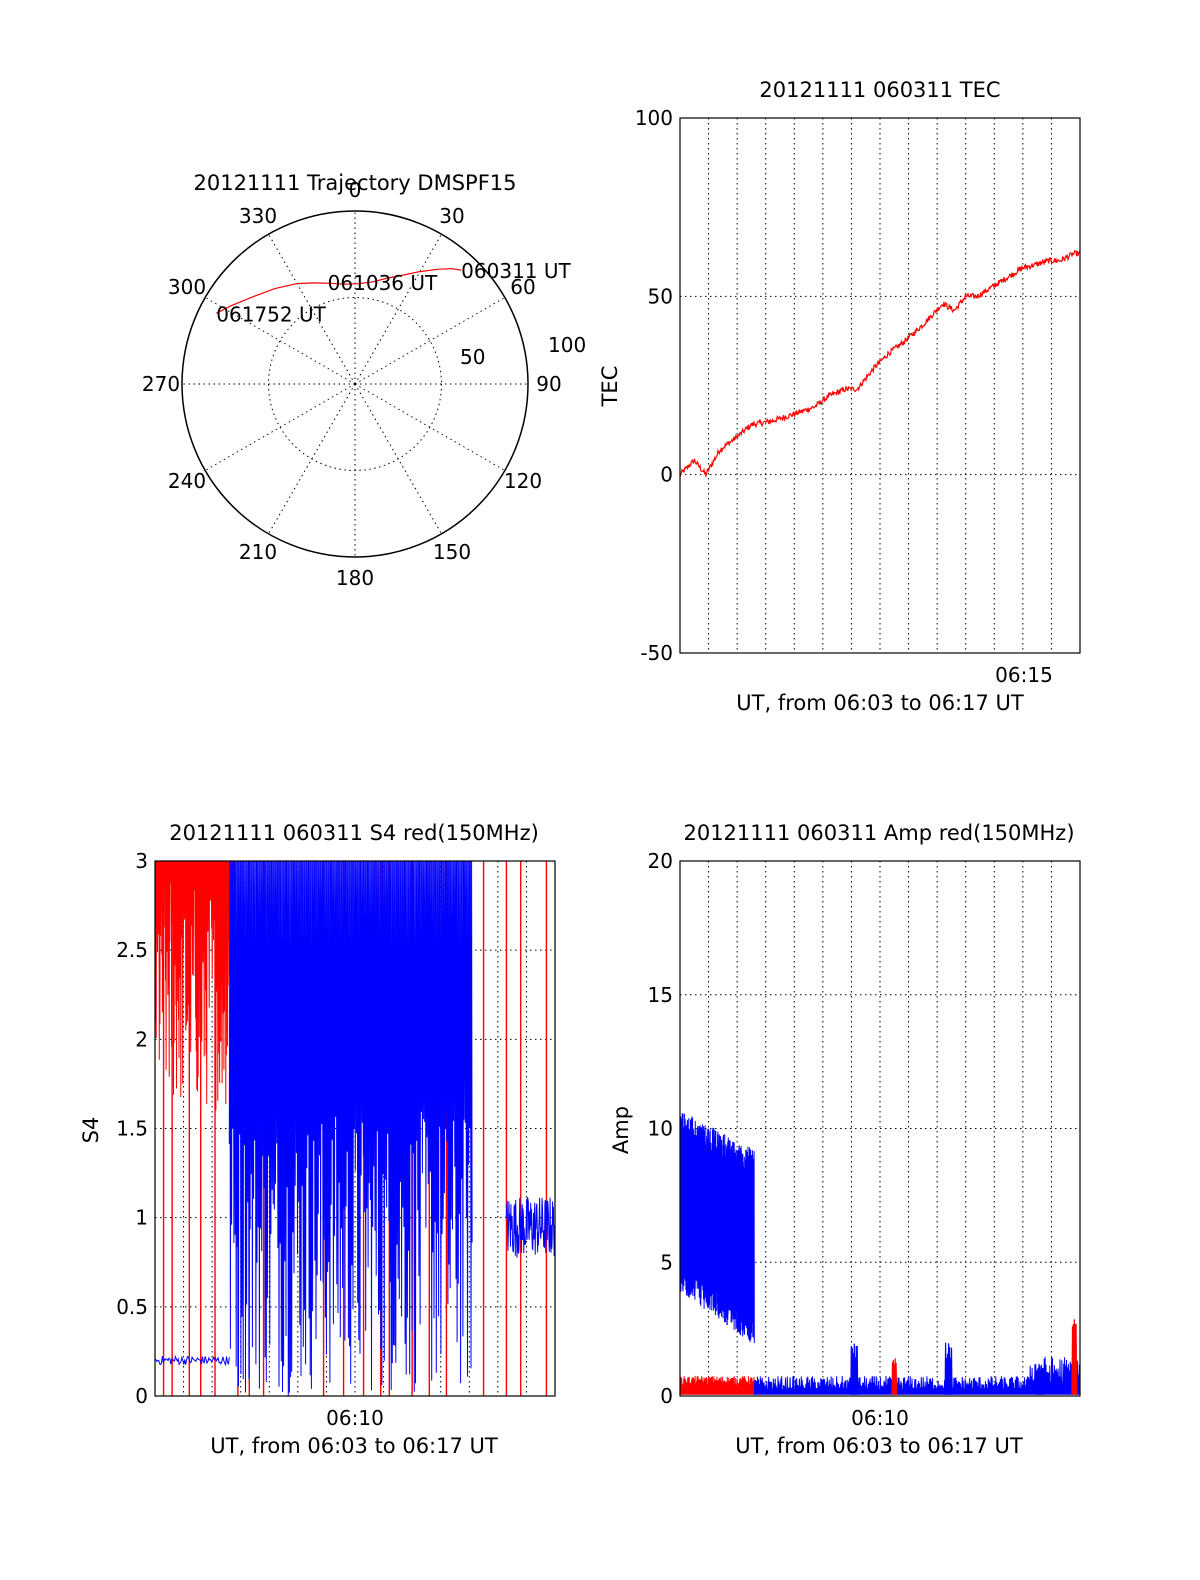  Describe the element at coordinates (879, 1446) in the screenshot. I see `amp-xlabel: UT, from 06:03 to 06:17 UT` at that location.